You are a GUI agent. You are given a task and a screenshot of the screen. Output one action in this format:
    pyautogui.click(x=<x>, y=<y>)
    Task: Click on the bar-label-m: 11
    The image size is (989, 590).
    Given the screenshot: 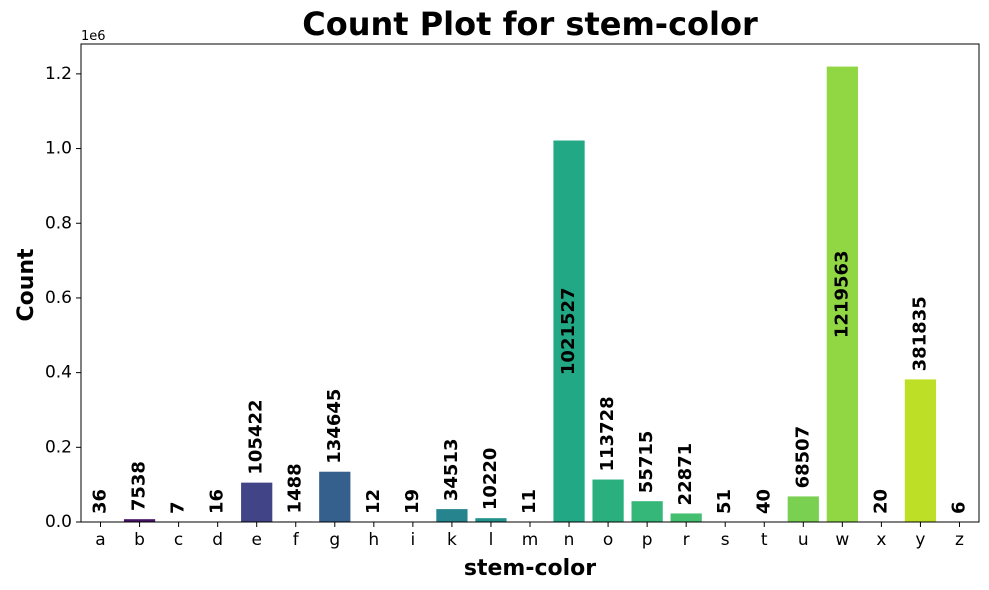 What is the action you would take?
    pyautogui.click(x=529, y=501)
    